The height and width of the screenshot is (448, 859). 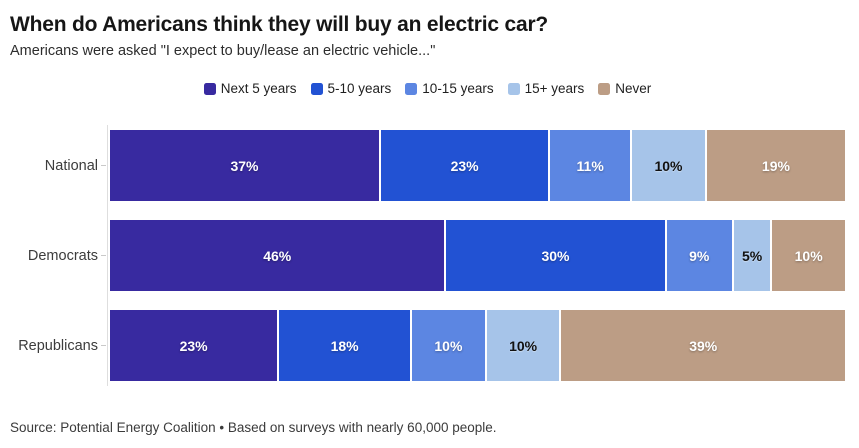 I want to click on legend-item: Next 5 years, so click(x=250, y=88).